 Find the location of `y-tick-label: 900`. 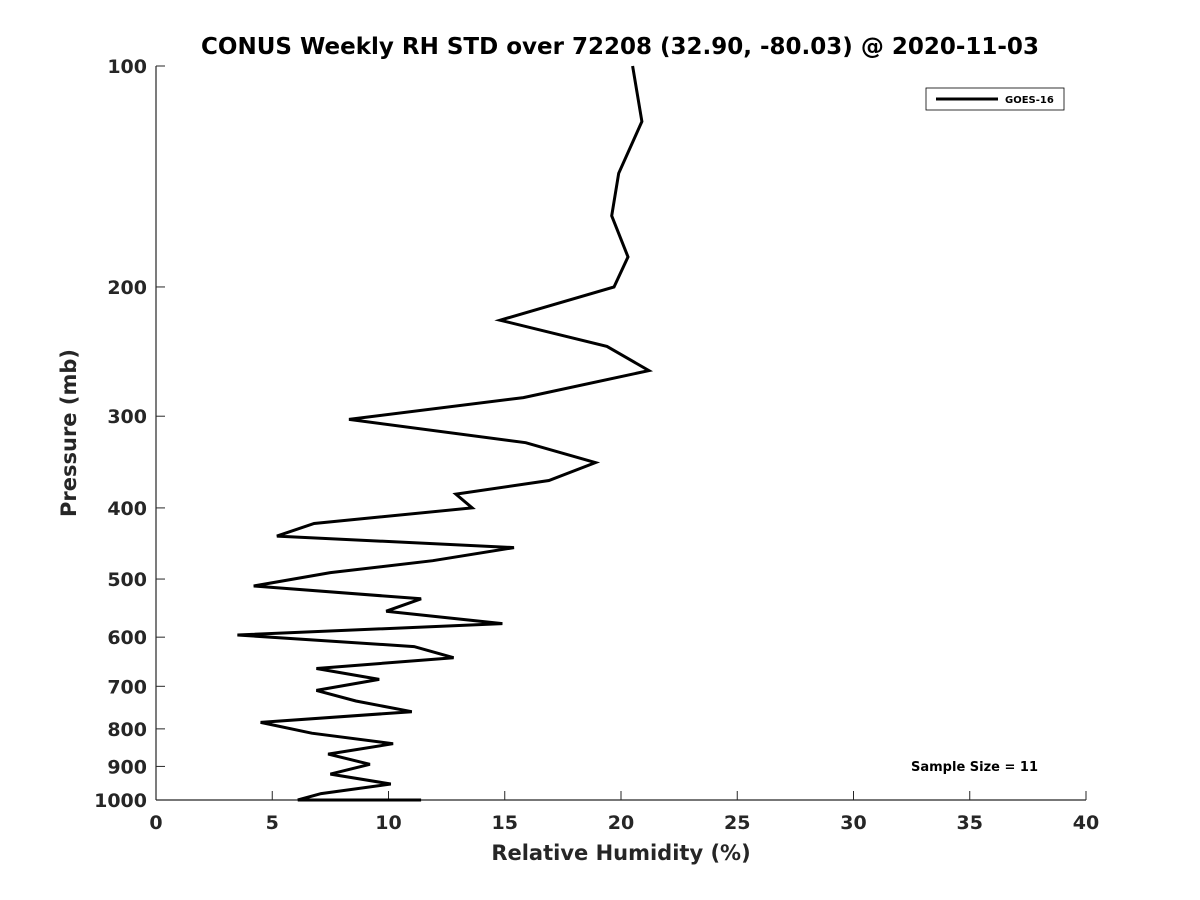

y-tick-label: 900 is located at coordinates (127, 767).